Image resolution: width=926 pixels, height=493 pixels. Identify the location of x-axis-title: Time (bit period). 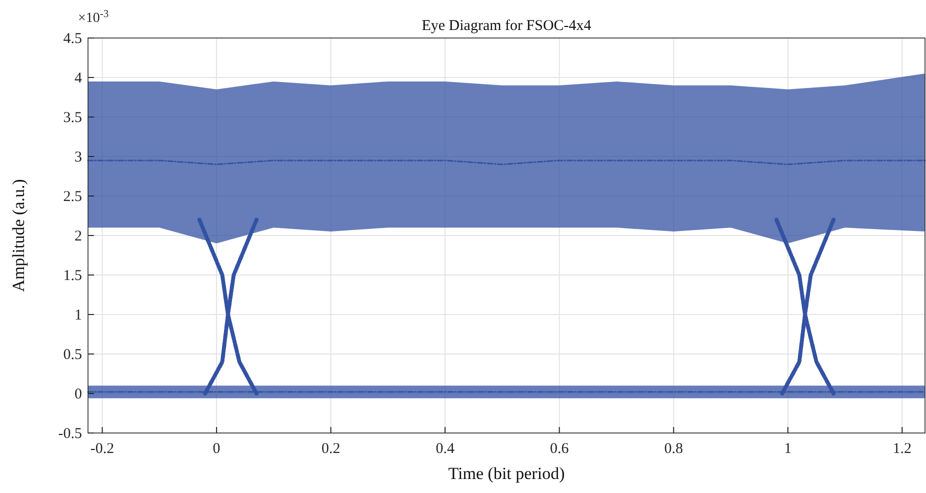
(506, 473).